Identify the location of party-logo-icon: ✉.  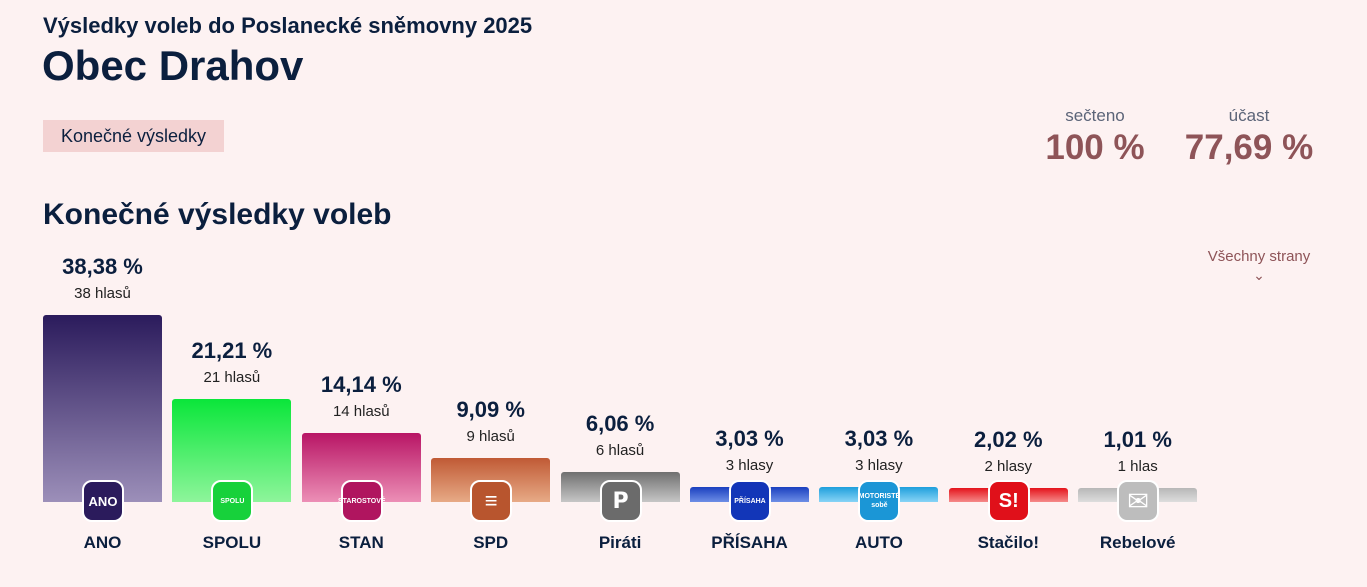
(1138, 501).